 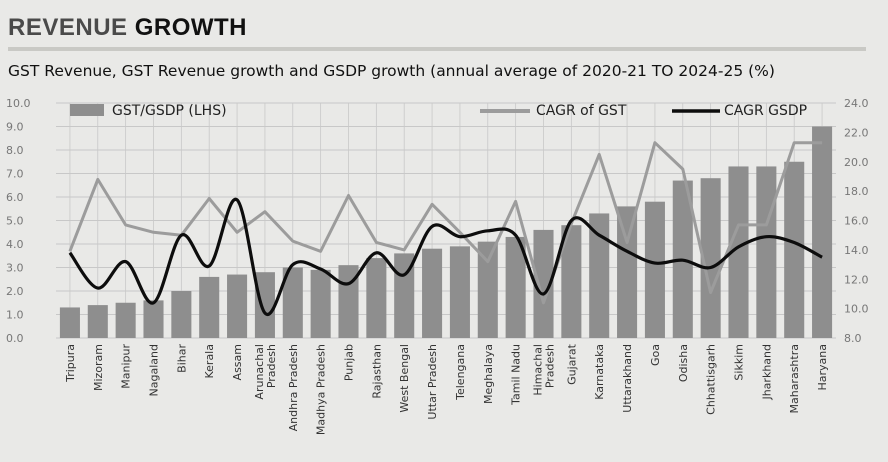 I want to click on category-label: Arunachal, so click(x=259, y=372).